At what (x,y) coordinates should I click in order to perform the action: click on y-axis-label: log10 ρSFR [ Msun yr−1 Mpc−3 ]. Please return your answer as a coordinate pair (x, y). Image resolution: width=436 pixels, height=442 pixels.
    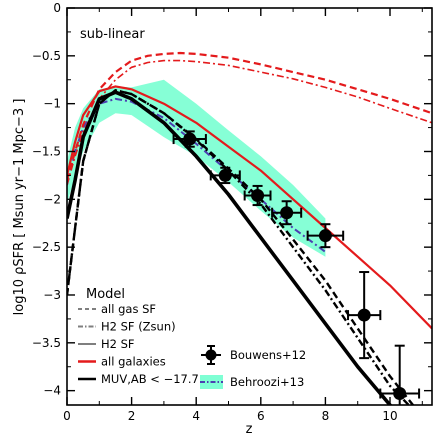
    Looking at the image, I should click on (19, 207).